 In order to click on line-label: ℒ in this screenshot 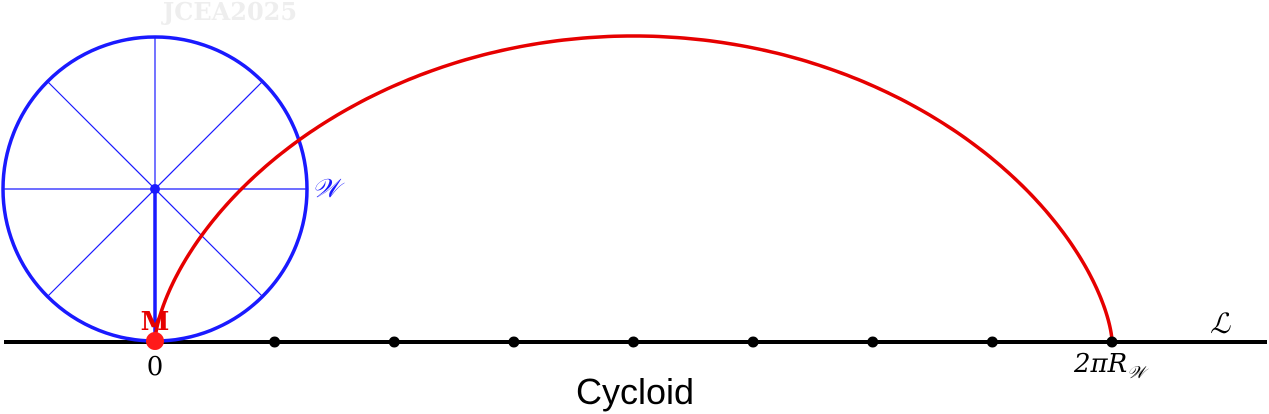, I will do `click(1220, 323)`.